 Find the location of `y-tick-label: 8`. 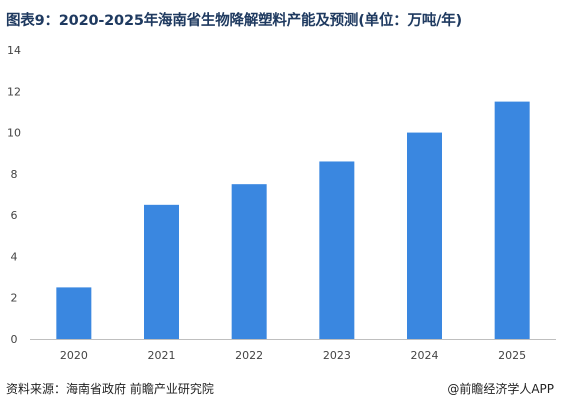

y-tick-label: 8 is located at coordinates (14, 174).